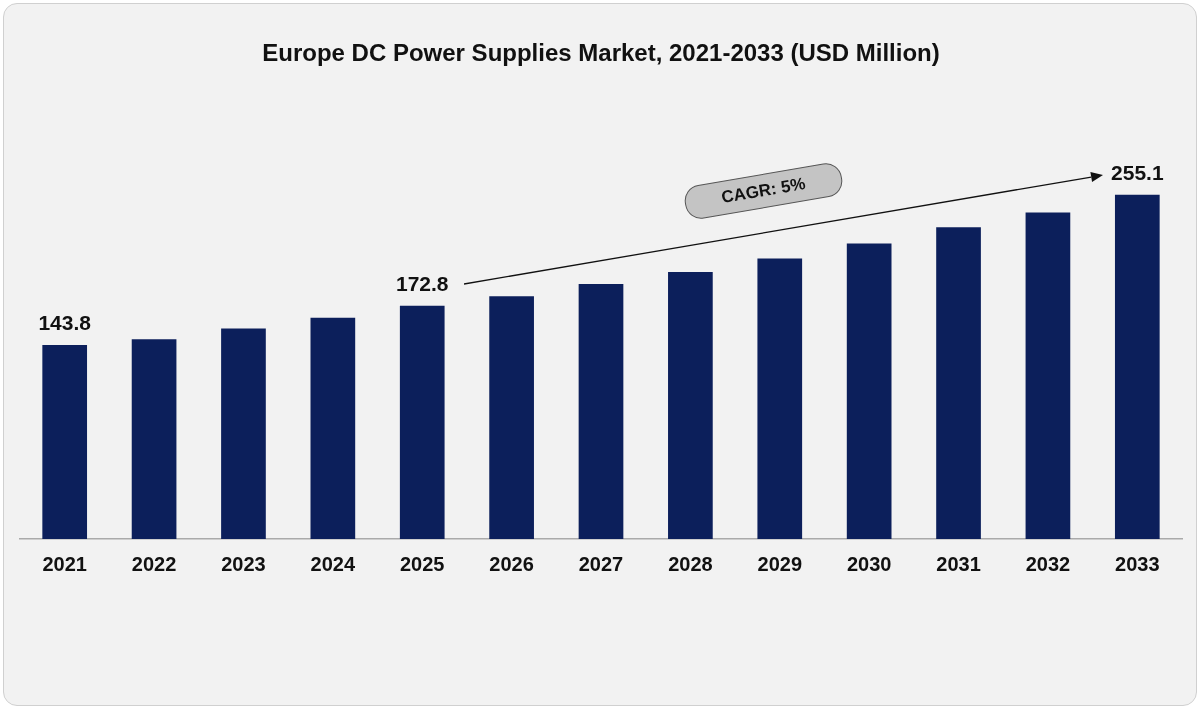 The image size is (1202, 711). What do you see at coordinates (869, 563) in the screenshot?
I see `x-tick-label: 2030` at bounding box center [869, 563].